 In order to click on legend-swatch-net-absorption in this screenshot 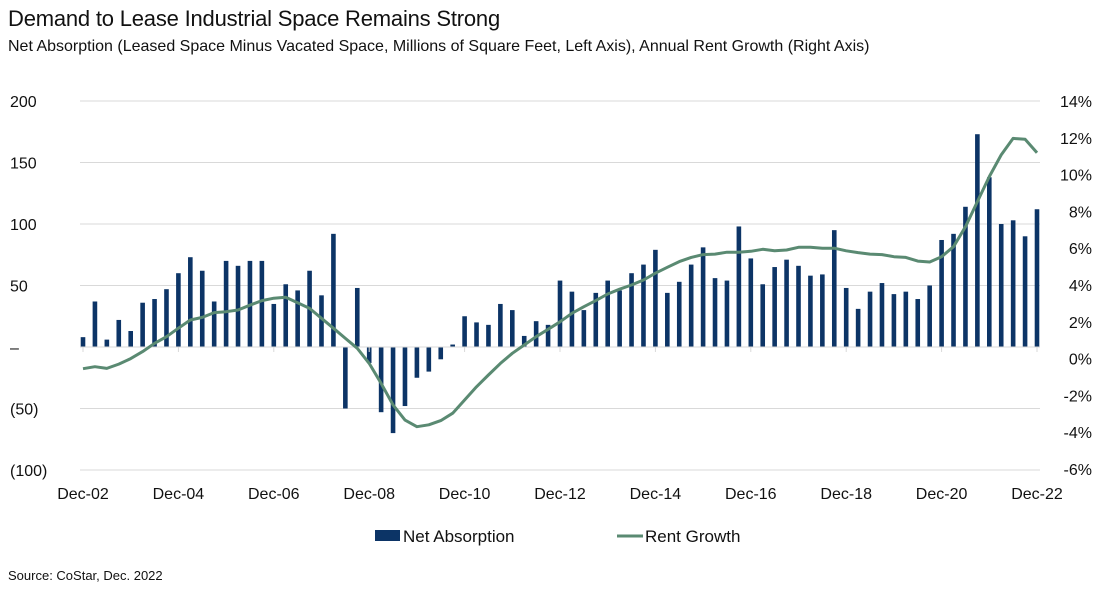, I will do `click(387, 535)`.